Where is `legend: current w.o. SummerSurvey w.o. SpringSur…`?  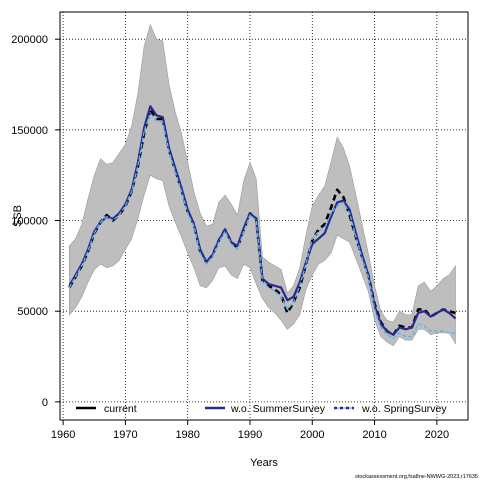 legend: current w.o. SummerSurvey w.o. SpringSur… is located at coordinates (261, 409).